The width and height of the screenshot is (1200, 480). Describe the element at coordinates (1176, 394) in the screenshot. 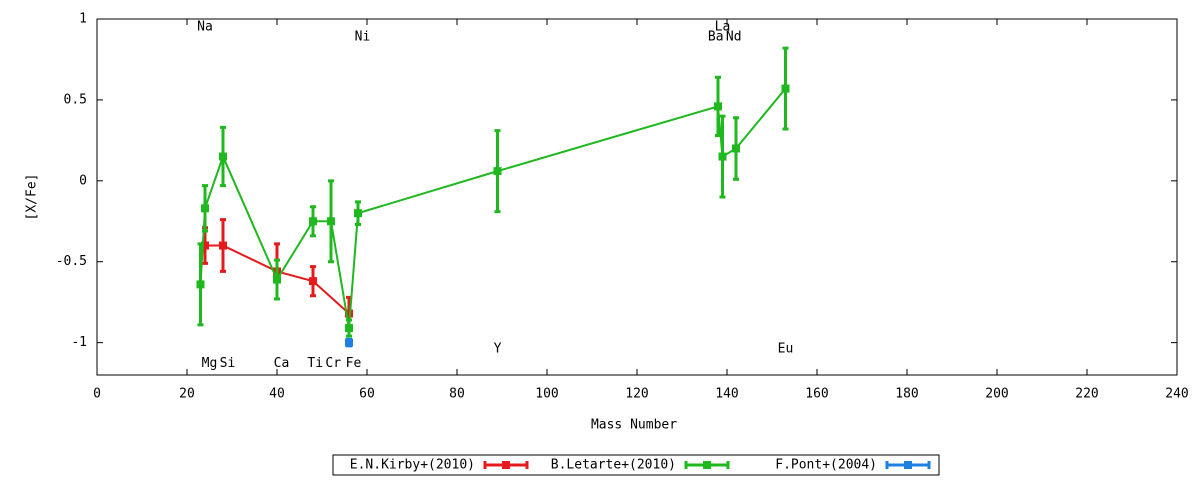

I see `x-tick-label: 240` at that location.